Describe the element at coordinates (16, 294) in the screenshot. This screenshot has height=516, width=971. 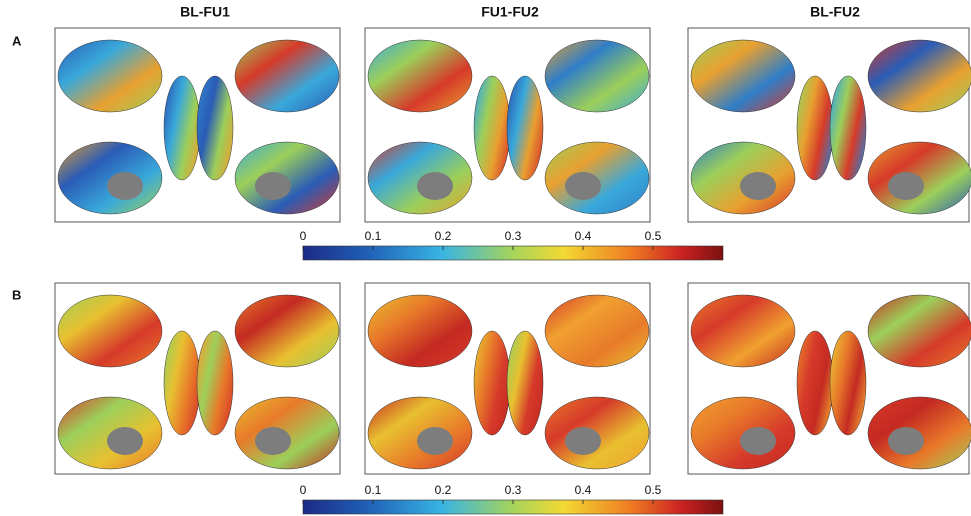
I see `row-label: B` at that location.